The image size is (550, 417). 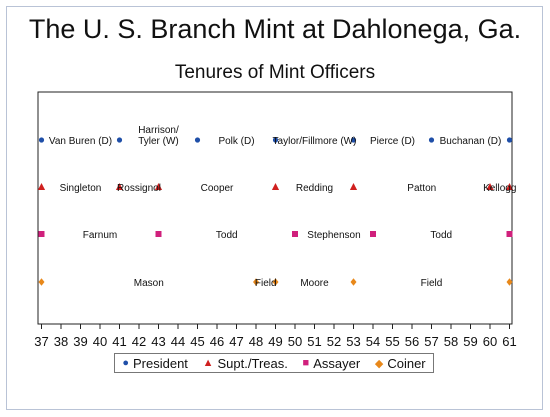 I want to click on x-tick-label-58: 58, so click(x=451, y=341).